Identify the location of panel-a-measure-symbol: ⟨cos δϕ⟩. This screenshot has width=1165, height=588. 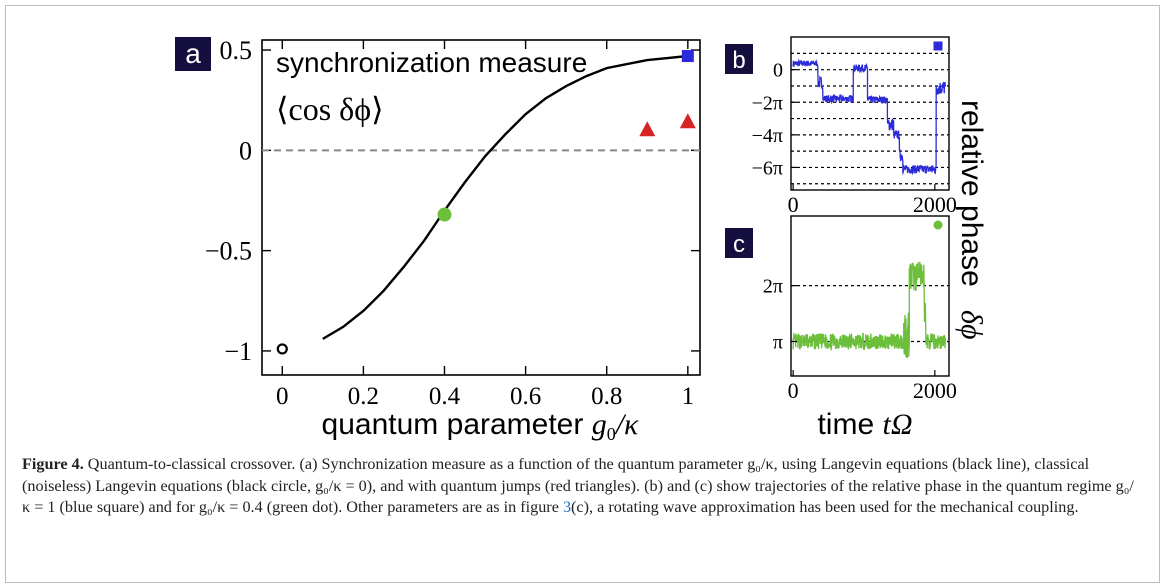
(330, 109).